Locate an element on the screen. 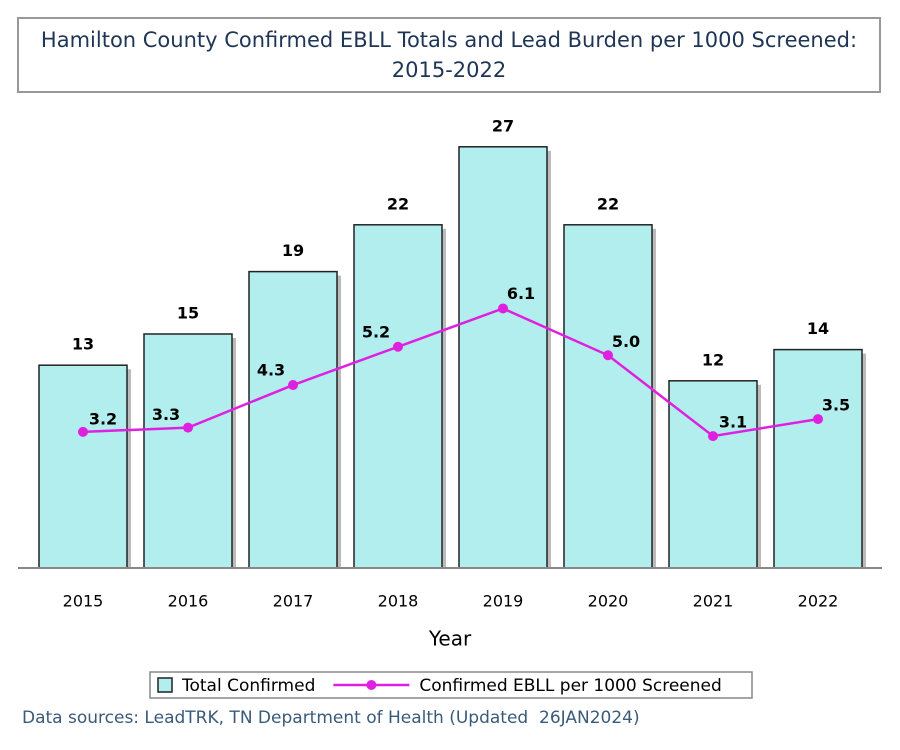 The height and width of the screenshot is (750, 900). x-tick-label: 2020 is located at coordinates (608, 601).